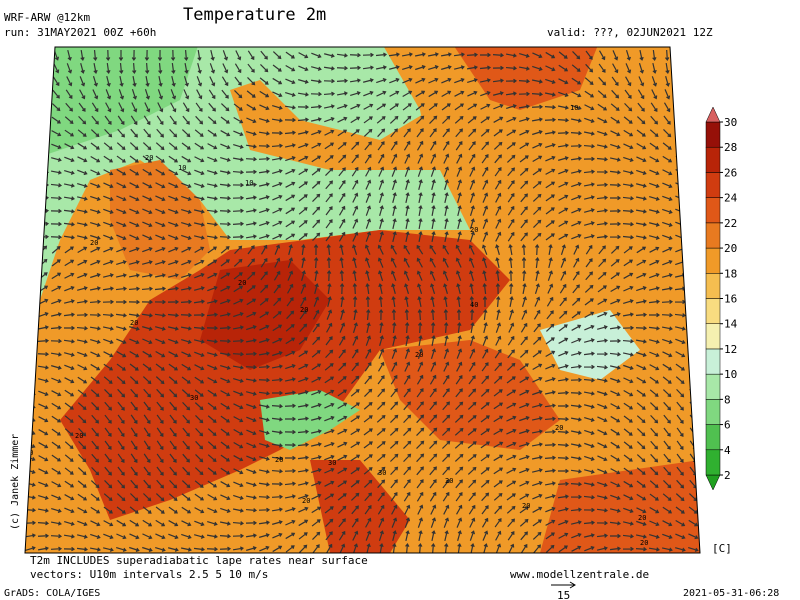 The width and height of the screenshot is (800, 600). I want to click on contour-label: 40, so click(474, 305).